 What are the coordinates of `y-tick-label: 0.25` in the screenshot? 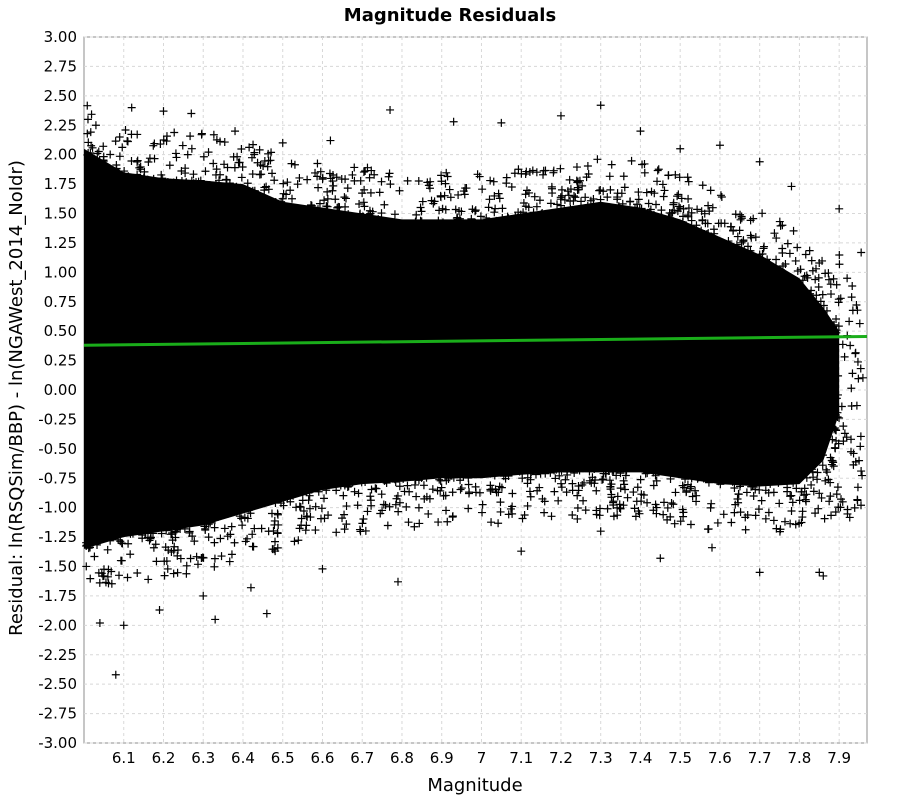 It's located at (60, 361).